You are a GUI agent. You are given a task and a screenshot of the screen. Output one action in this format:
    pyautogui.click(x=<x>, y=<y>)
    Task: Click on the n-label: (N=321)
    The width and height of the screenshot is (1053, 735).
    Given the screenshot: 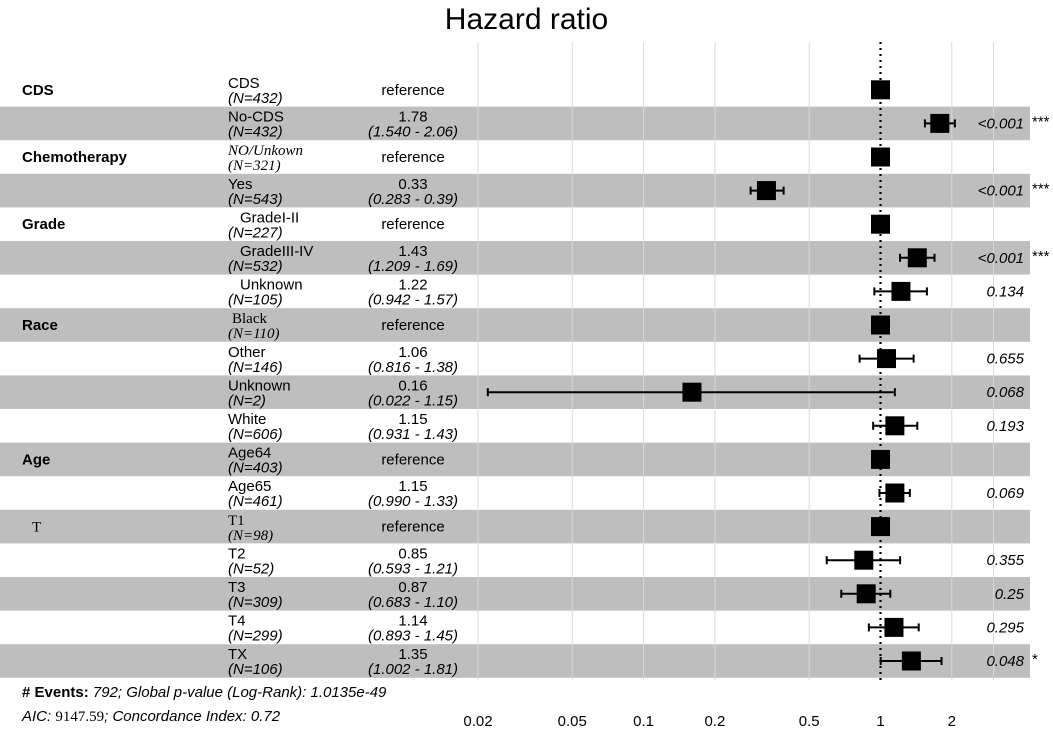 What is the action you would take?
    pyautogui.click(x=254, y=166)
    